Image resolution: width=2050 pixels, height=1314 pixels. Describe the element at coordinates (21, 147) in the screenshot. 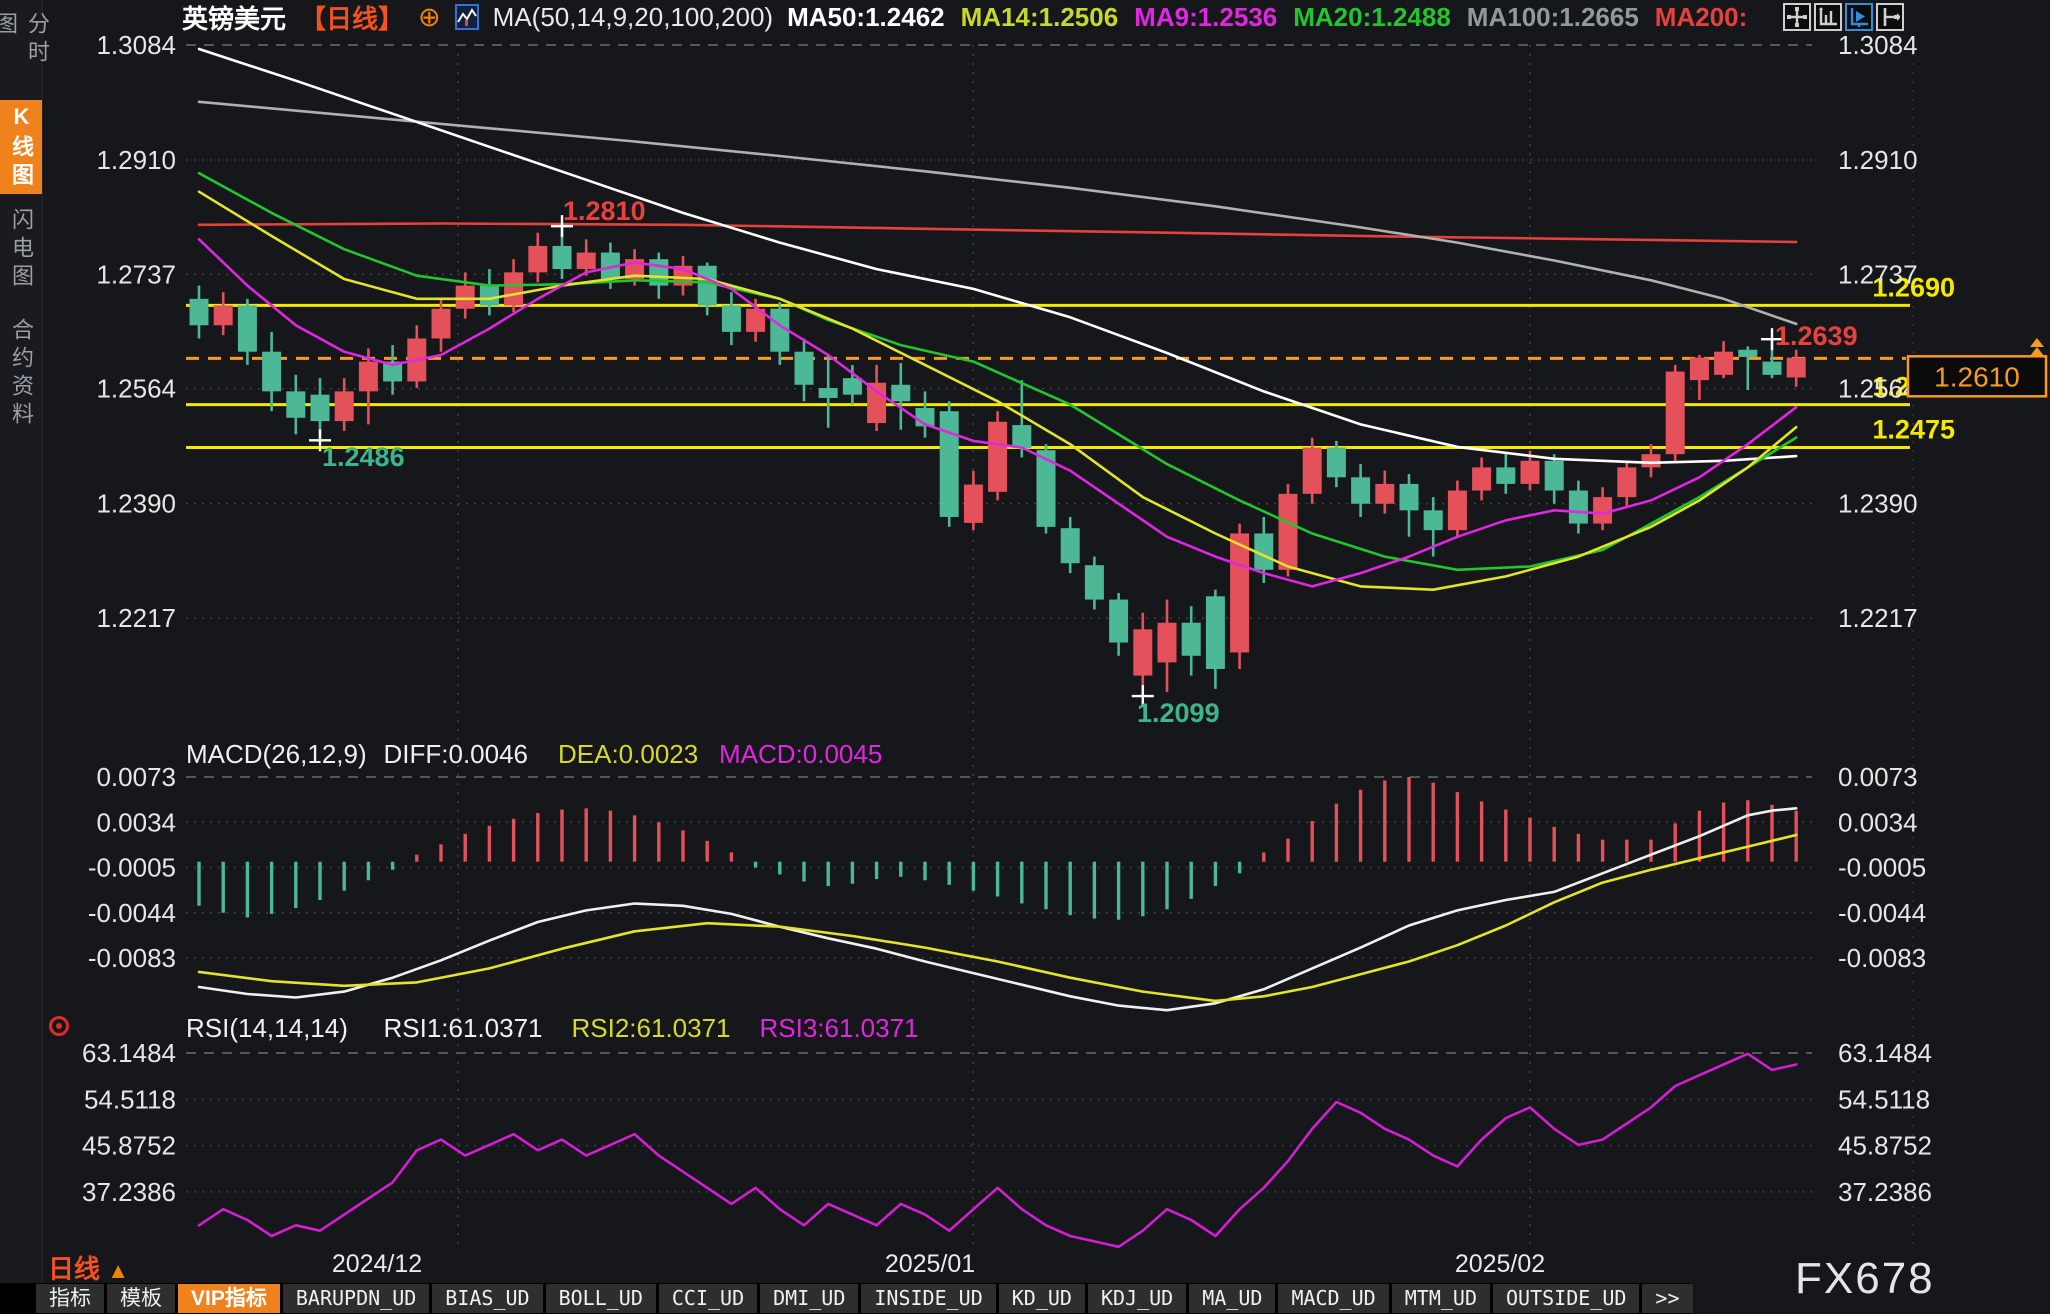

I see `sidebar-item-2: K线图` at that location.